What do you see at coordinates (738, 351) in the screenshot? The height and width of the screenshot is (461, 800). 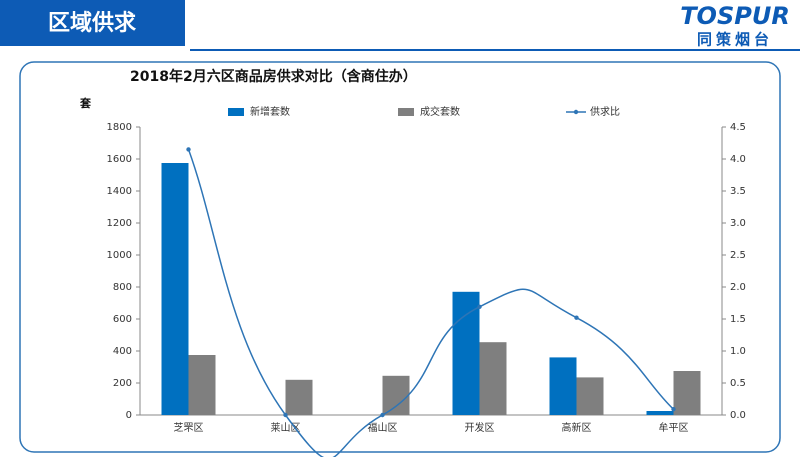 I see `y2-tick-label: 1.0` at bounding box center [738, 351].